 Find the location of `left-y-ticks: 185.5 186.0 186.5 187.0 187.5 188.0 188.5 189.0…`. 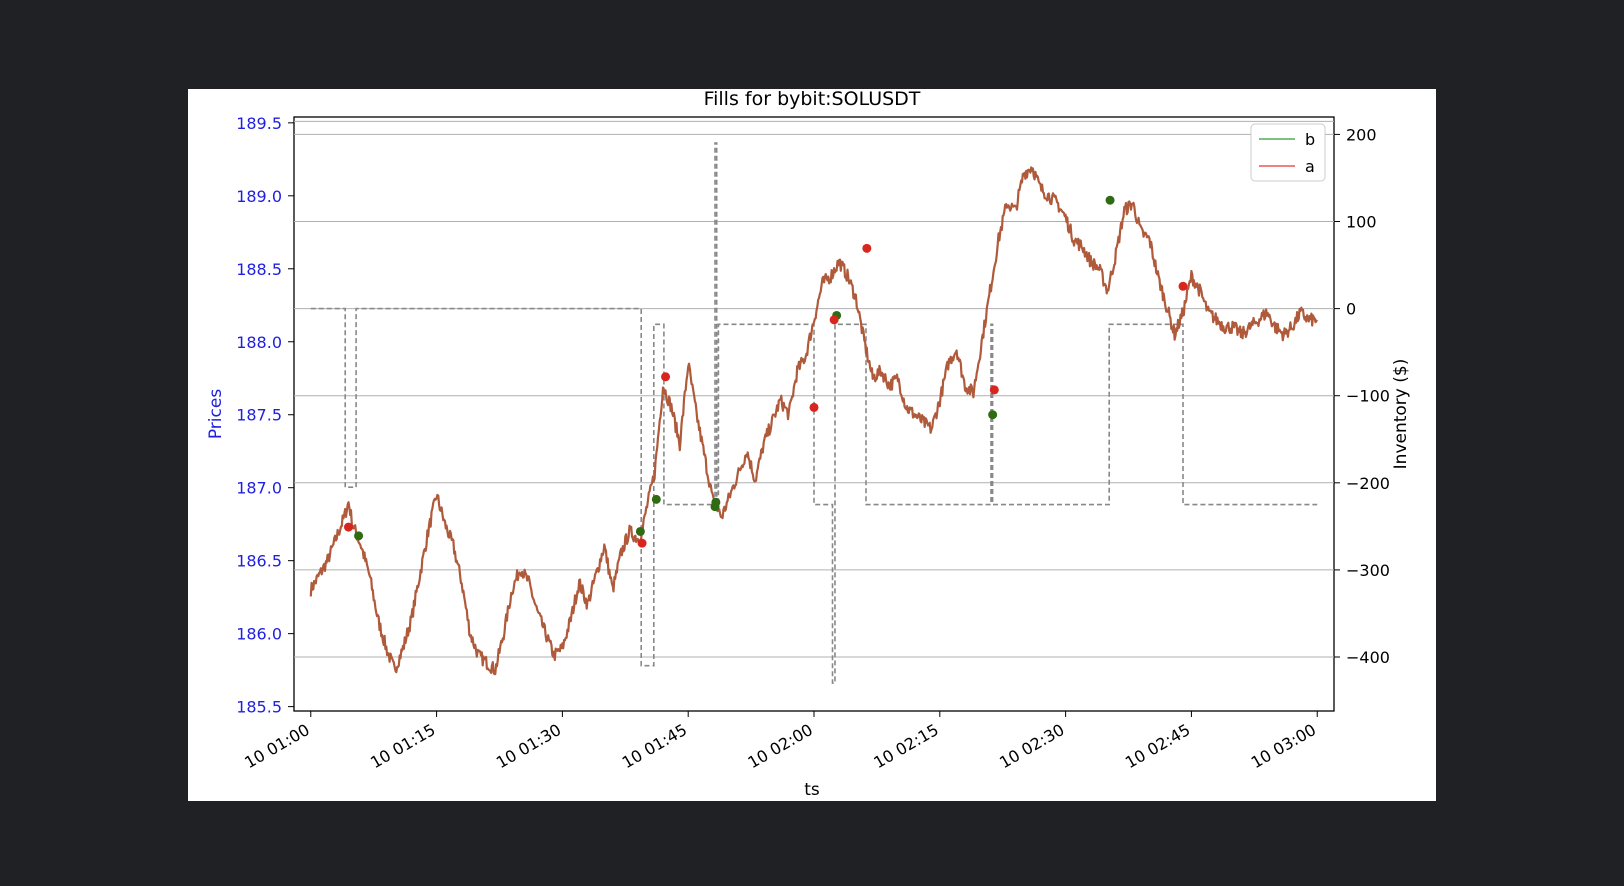

left-y-ticks: 185.5 186.0 186.5 187.0 187.5 188.0 188.5 189.0… is located at coordinates (265, 415).